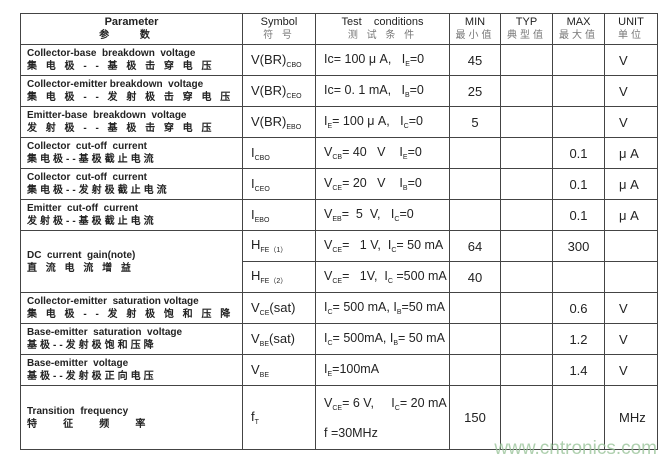 The image size is (671, 464). Describe the element at coordinates (131, 370) in the screenshot. I see `parameter-name: Base-emitter voltage 基极--发射极正向电压` at that location.